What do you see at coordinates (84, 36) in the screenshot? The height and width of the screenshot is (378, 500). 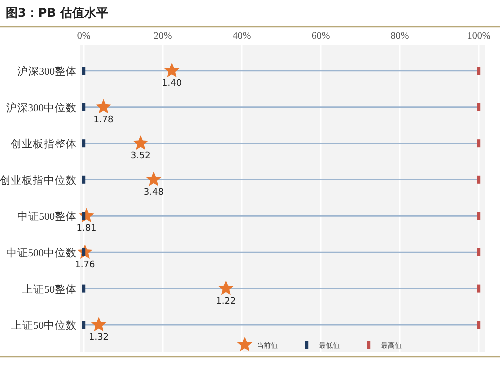 I see `x-tick-label: 0%` at bounding box center [84, 36].